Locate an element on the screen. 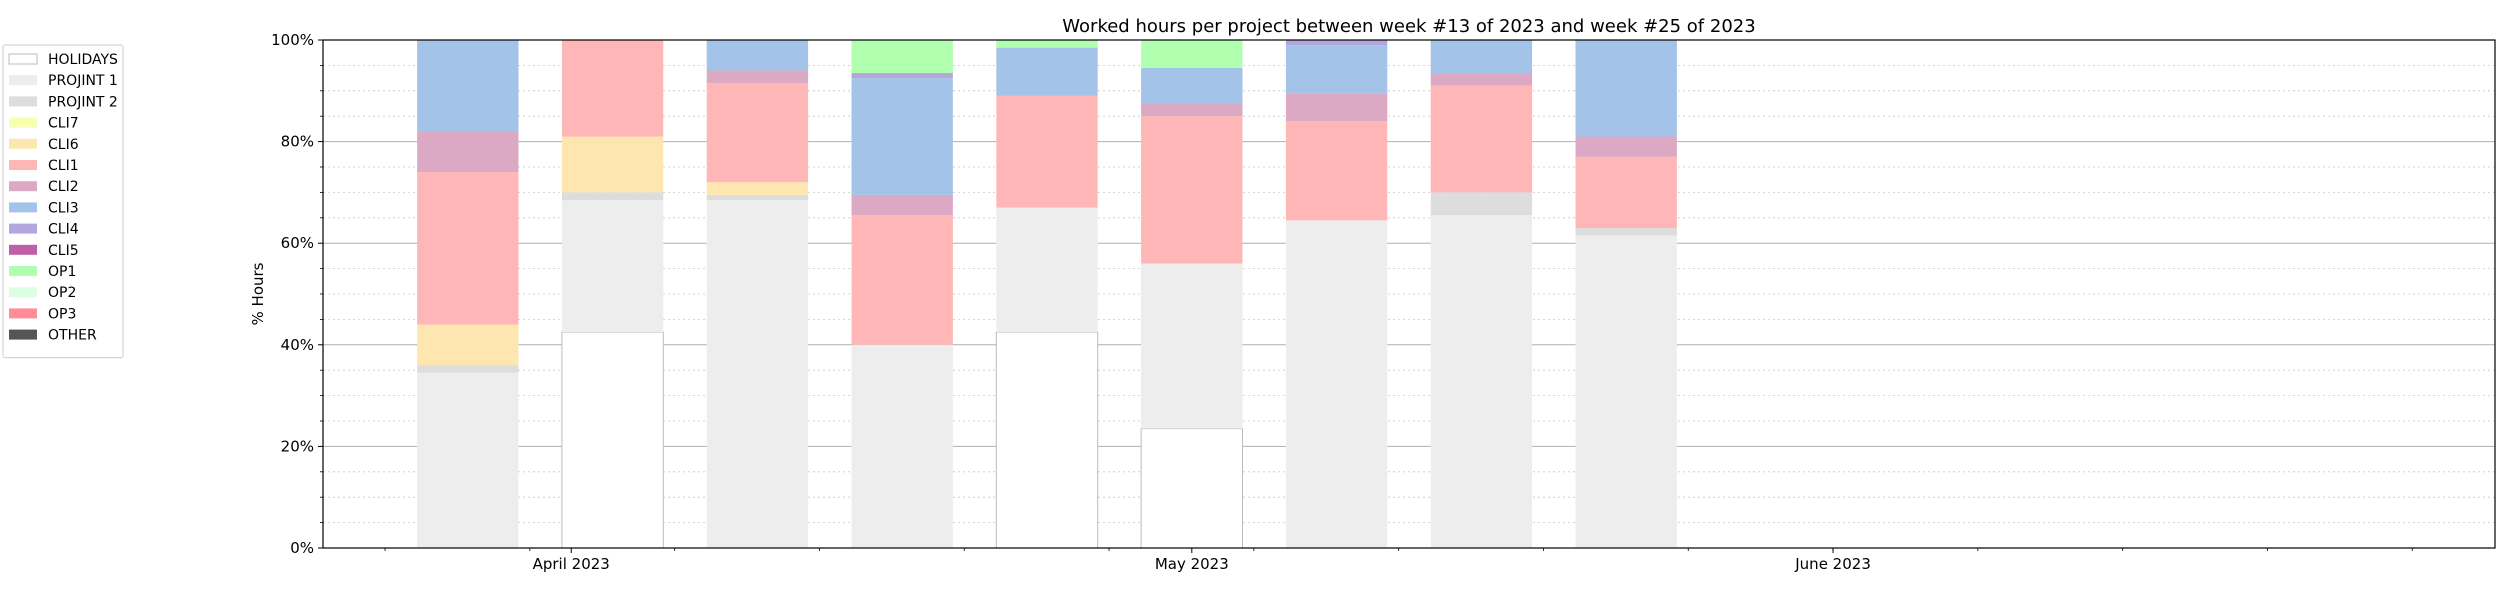  legend-label: CLI7 is located at coordinates (63, 124).